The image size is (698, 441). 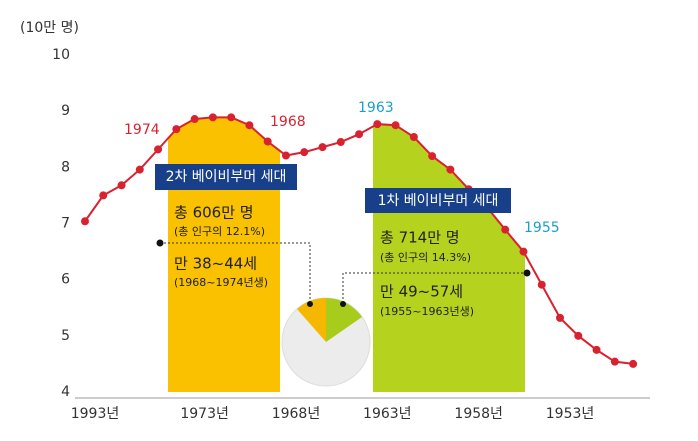 I want to click on total: 총 606만 명, so click(x=214, y=213).